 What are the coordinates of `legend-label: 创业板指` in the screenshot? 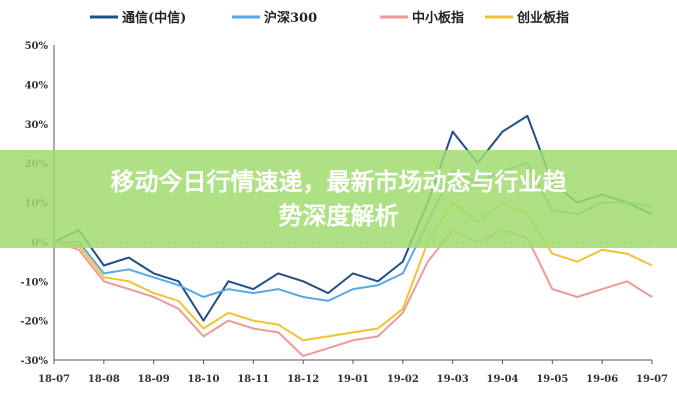 It's located at (542, 18).